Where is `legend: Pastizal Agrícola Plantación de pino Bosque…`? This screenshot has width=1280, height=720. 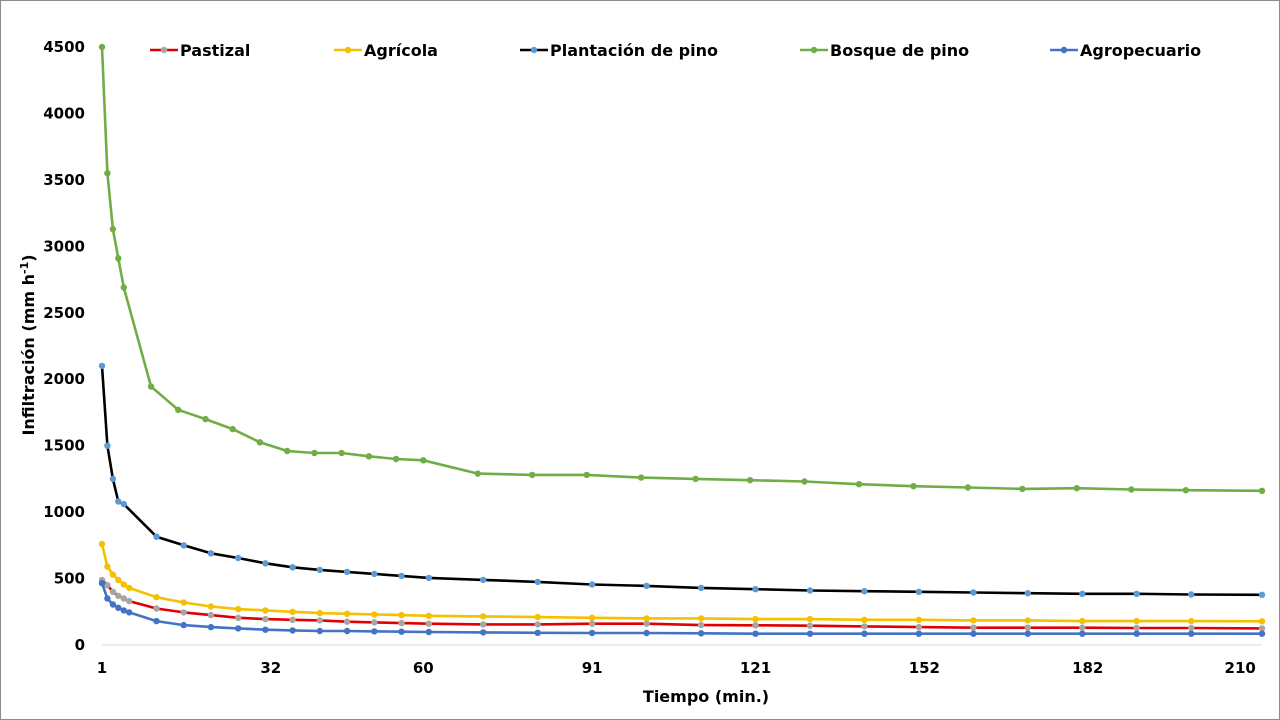
legend: Pastizal Agrícola Plantación de pino Bosque… is located at coordinates (675, 50).